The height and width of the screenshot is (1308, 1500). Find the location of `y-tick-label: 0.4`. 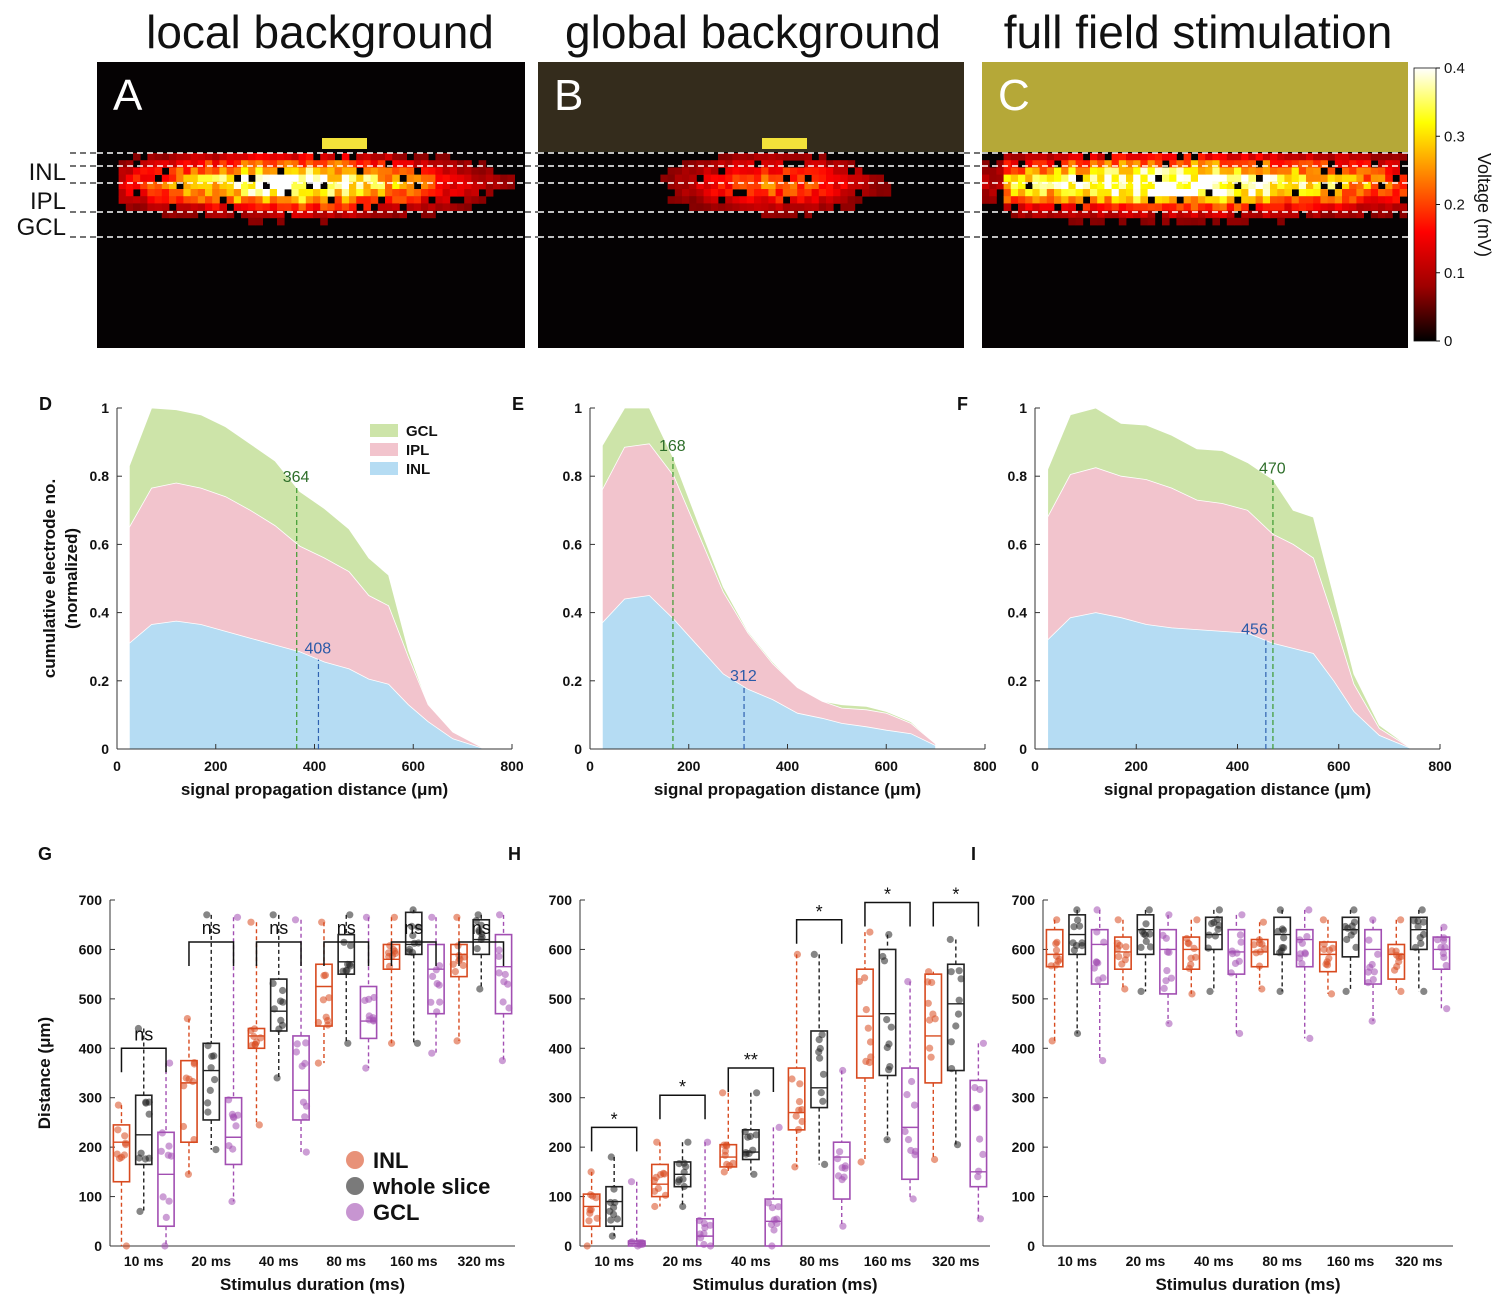

y-tick-label: 0.4 is located at coordinates (100, 613).